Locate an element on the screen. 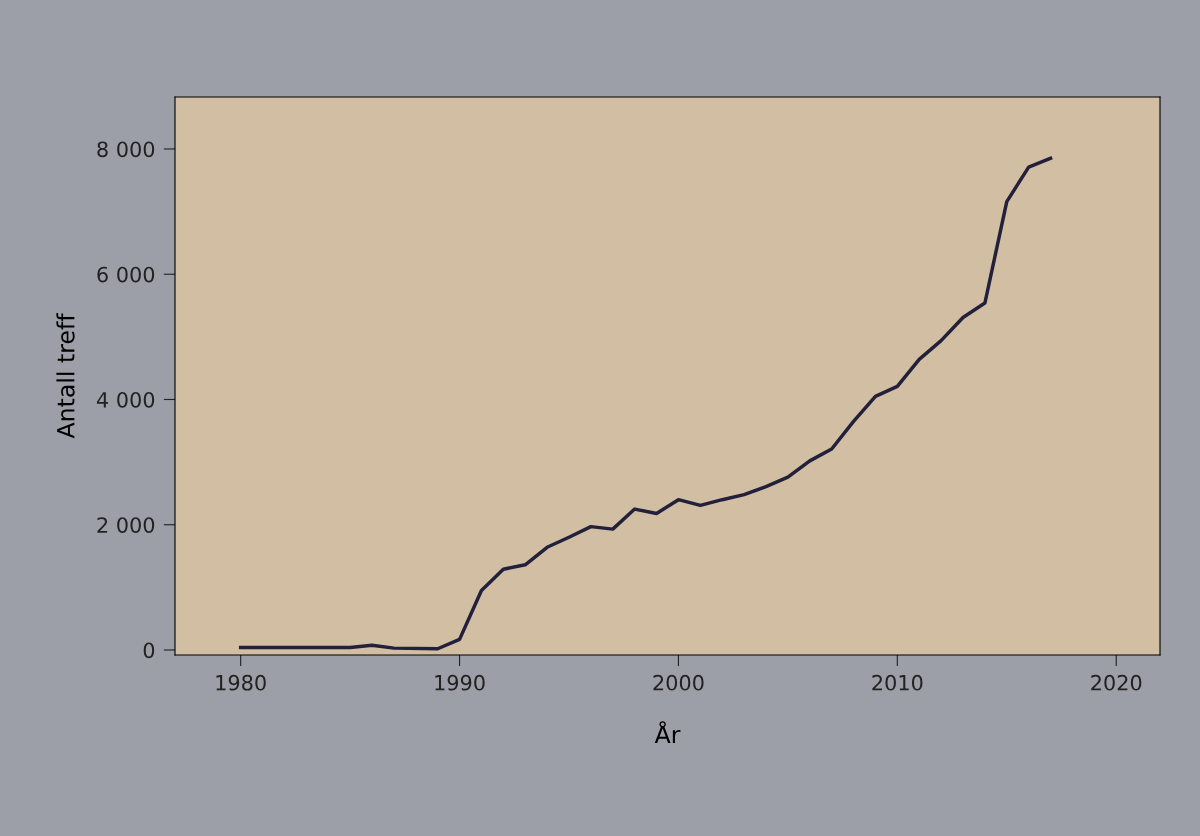 Image resolution: width=1200 pixels, height=836 pixels. x-tick-label: 2010 is located at coordinates (897, 682).